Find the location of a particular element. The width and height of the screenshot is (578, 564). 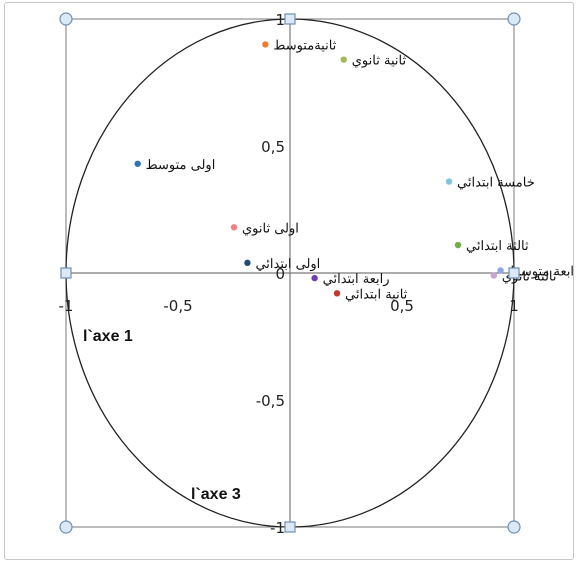

x-tick-label: 0,5 is located at coordinates (402, 306).